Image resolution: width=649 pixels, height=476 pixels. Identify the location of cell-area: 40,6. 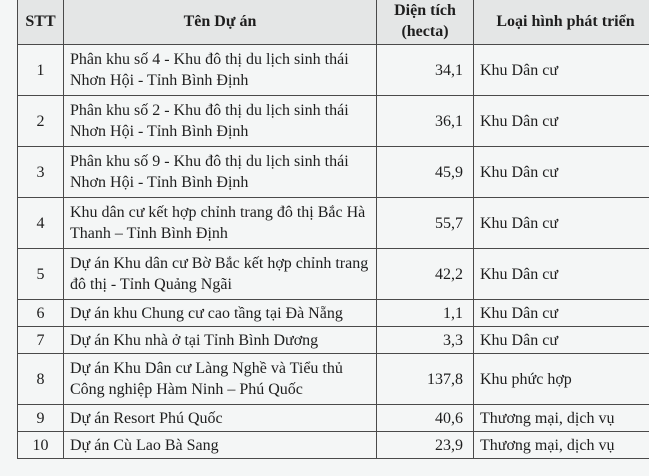
(425, 418).